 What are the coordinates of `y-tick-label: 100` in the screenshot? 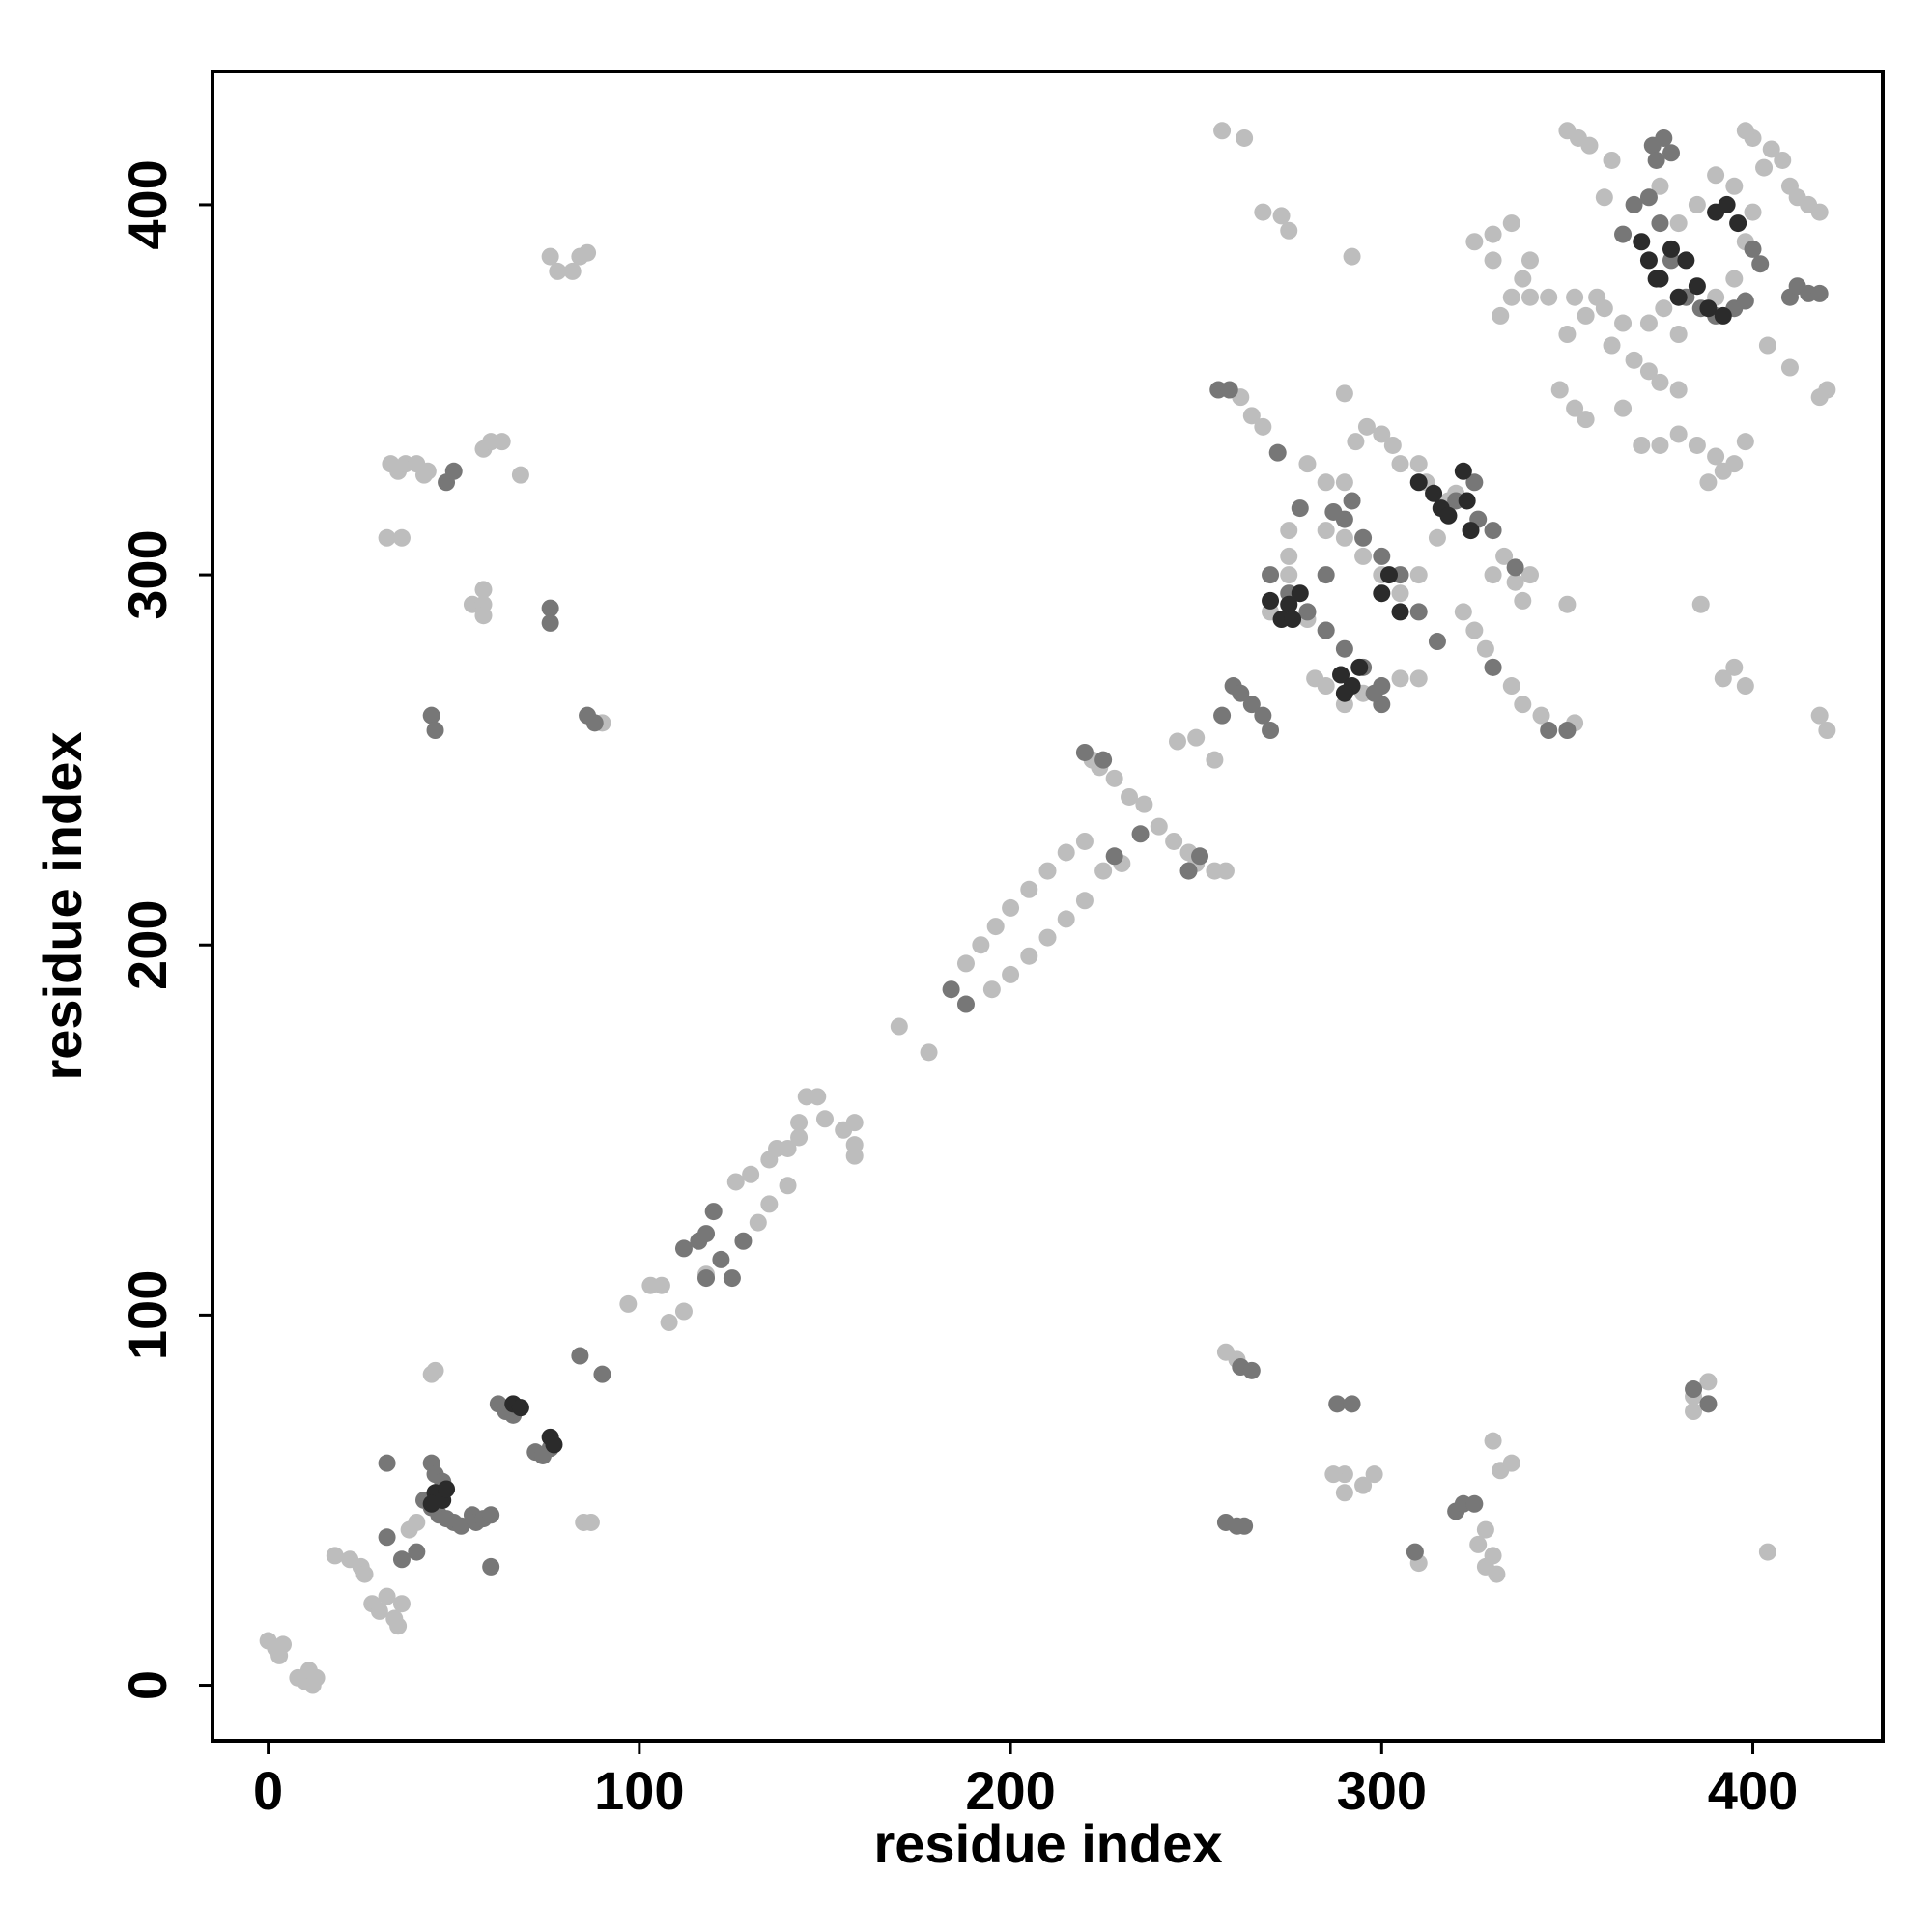 It's located at (147, 1315).